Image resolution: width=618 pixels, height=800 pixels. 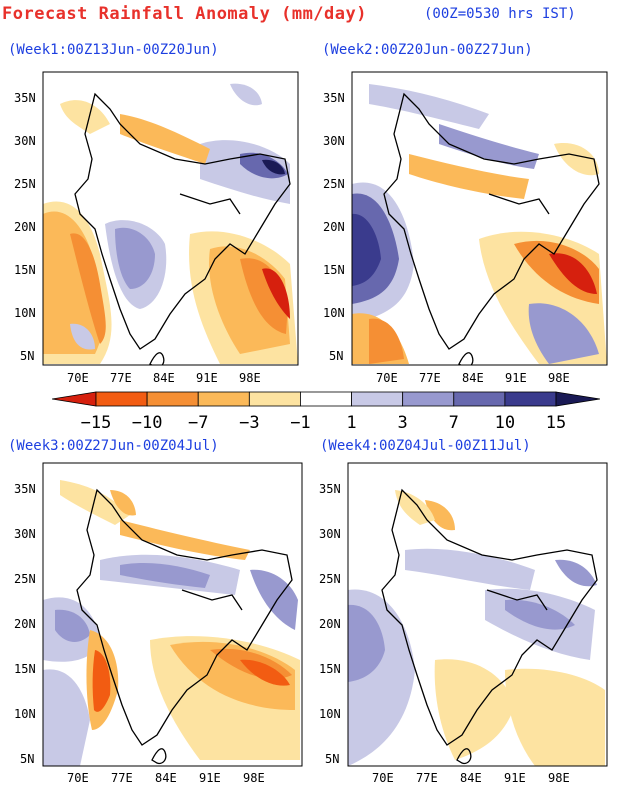 I want to click on panel-title-week4: (Week4:00Z04Jul-00Z11Jul), so click(x=425, y=446).